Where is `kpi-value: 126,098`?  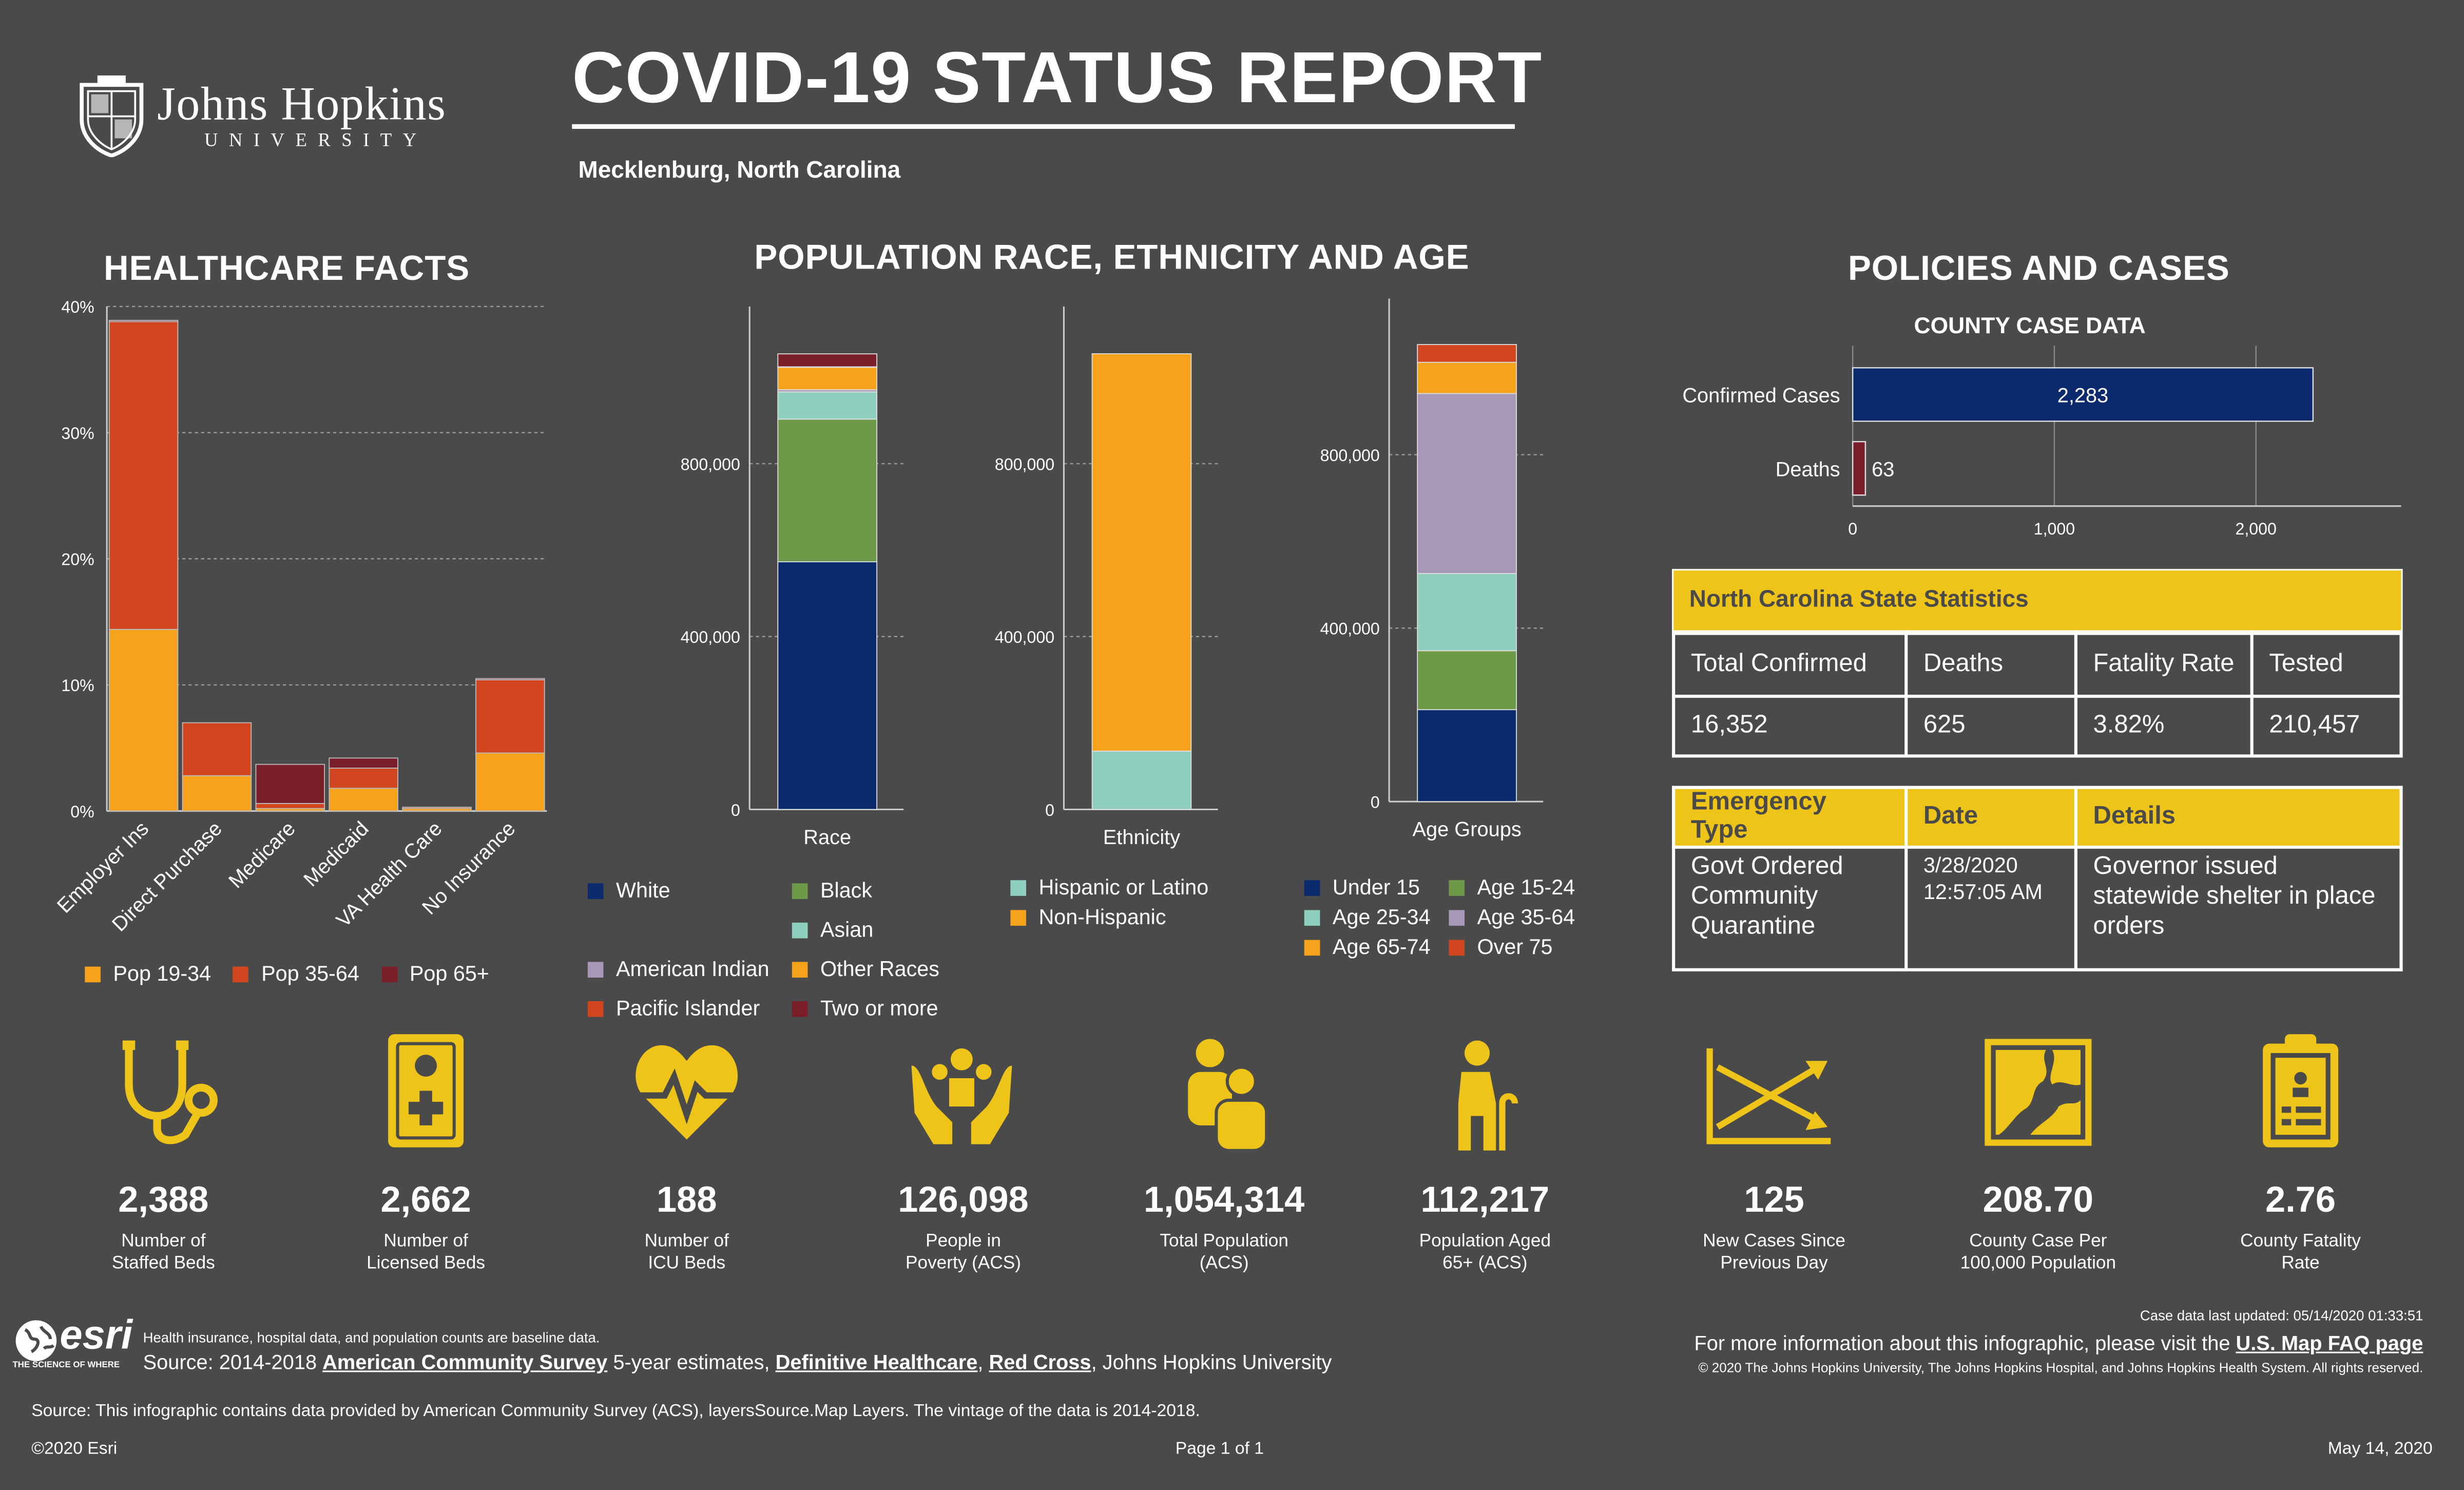
kpi-value: 126,098 is located at coordinates (963, 1199).